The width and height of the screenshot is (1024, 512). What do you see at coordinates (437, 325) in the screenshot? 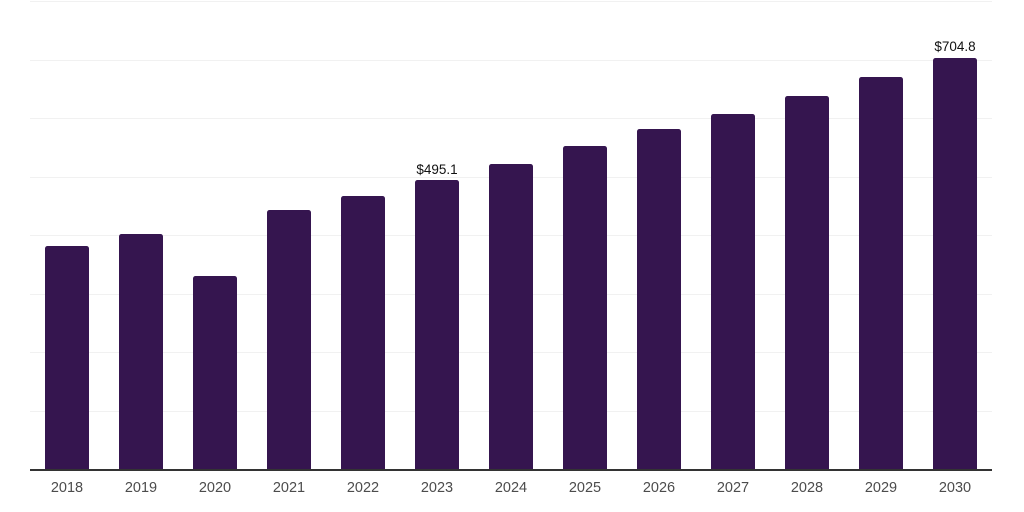
I see `bar-2023` at bounding box center [437, 325].